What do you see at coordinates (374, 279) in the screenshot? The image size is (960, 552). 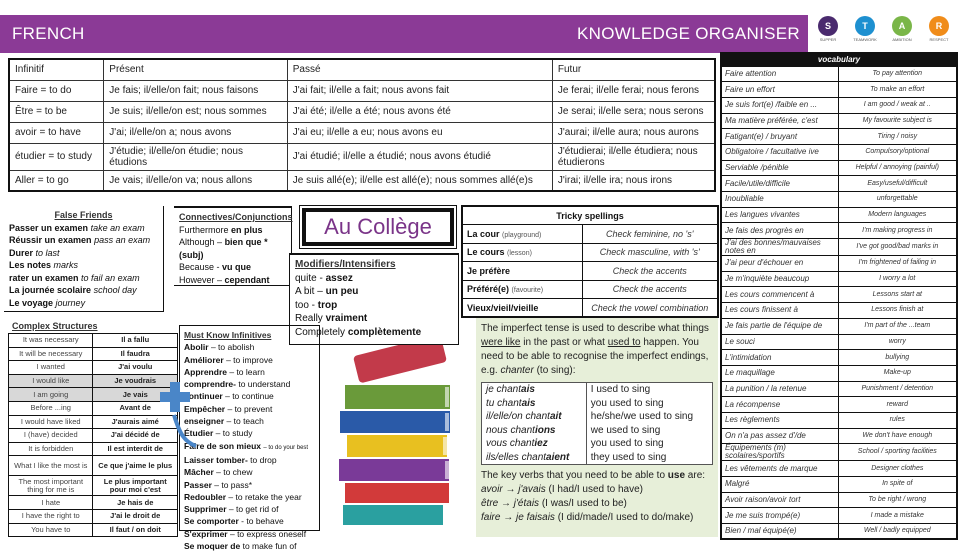 I see `list-item: quite - assez` at bounding box center [374, 279].